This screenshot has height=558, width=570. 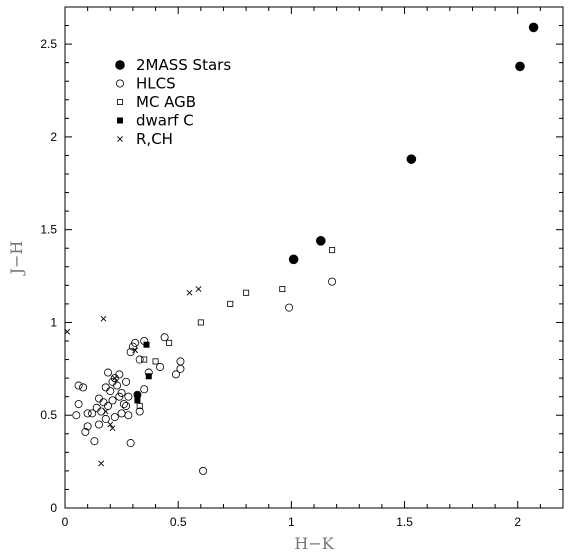 What do you see at coordinates (53, 322) in the screenshot?
I see `y-tick-label: 1` at bounding box center [53, 322].